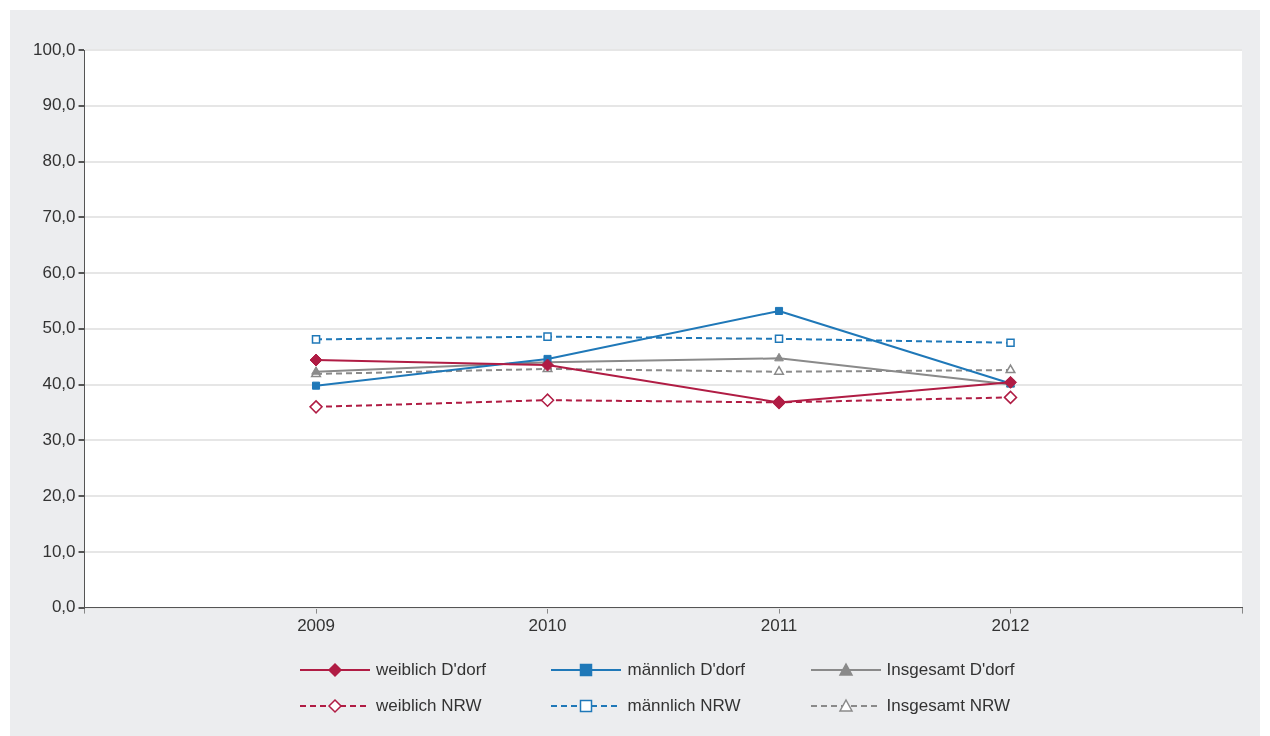 The image size is (1270, 736). I want to click on y-tick-label: 60,0, so click(59, 272).